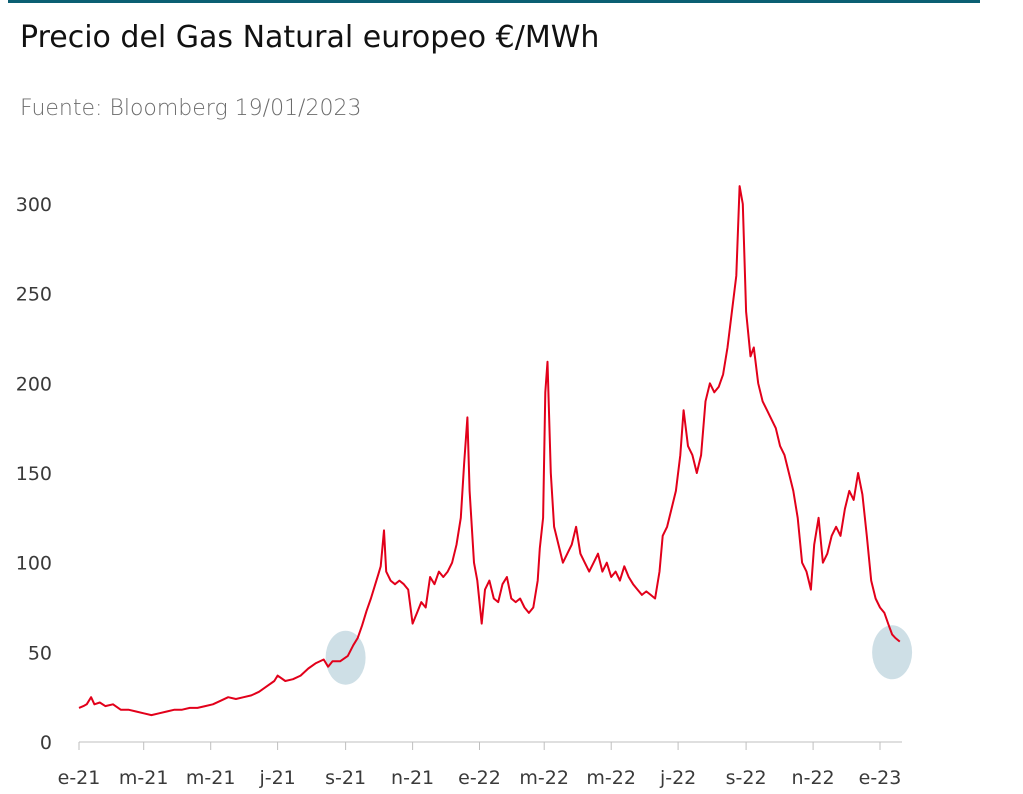 This screenshot has height=794, width=1023. What do you see at coordinates (144, 778) in the screenshot?
I see `x-tick-label-2: m-21` at bounding box center [144, 778].